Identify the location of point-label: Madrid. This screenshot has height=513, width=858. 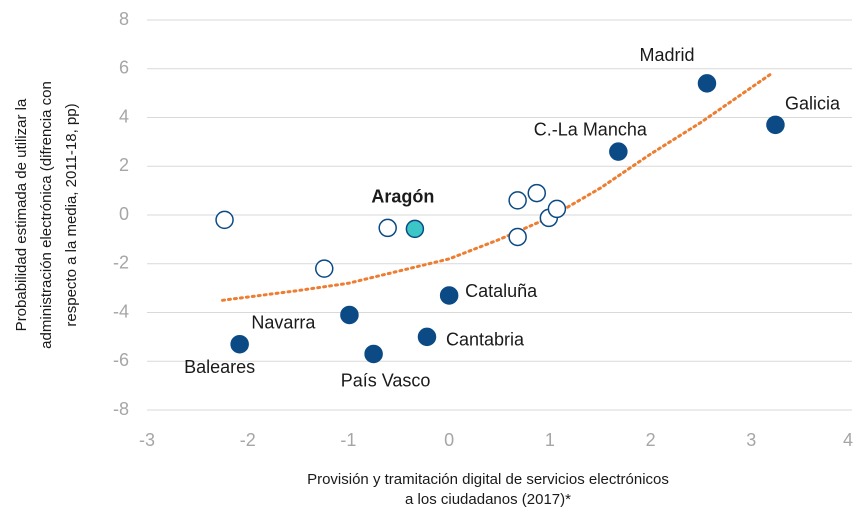
(666, 55).